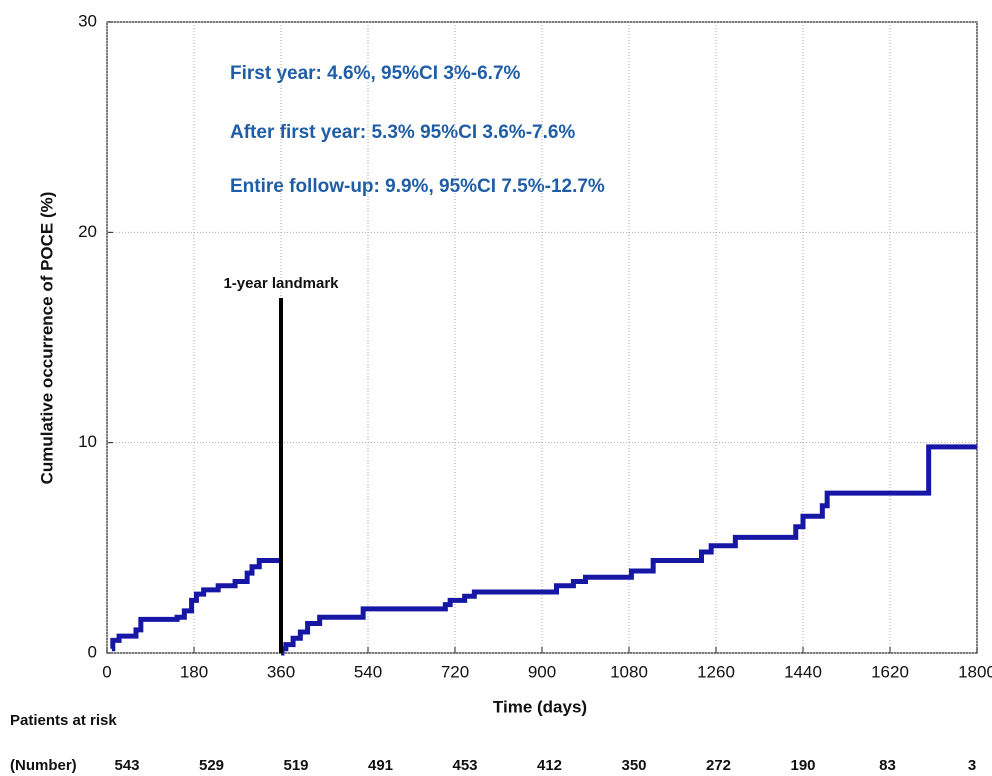 The height and width of the screenshot is (776, 992). I want to click on y-axis-label: Cumulative occurrence of POCE (%), so click(46, 338).